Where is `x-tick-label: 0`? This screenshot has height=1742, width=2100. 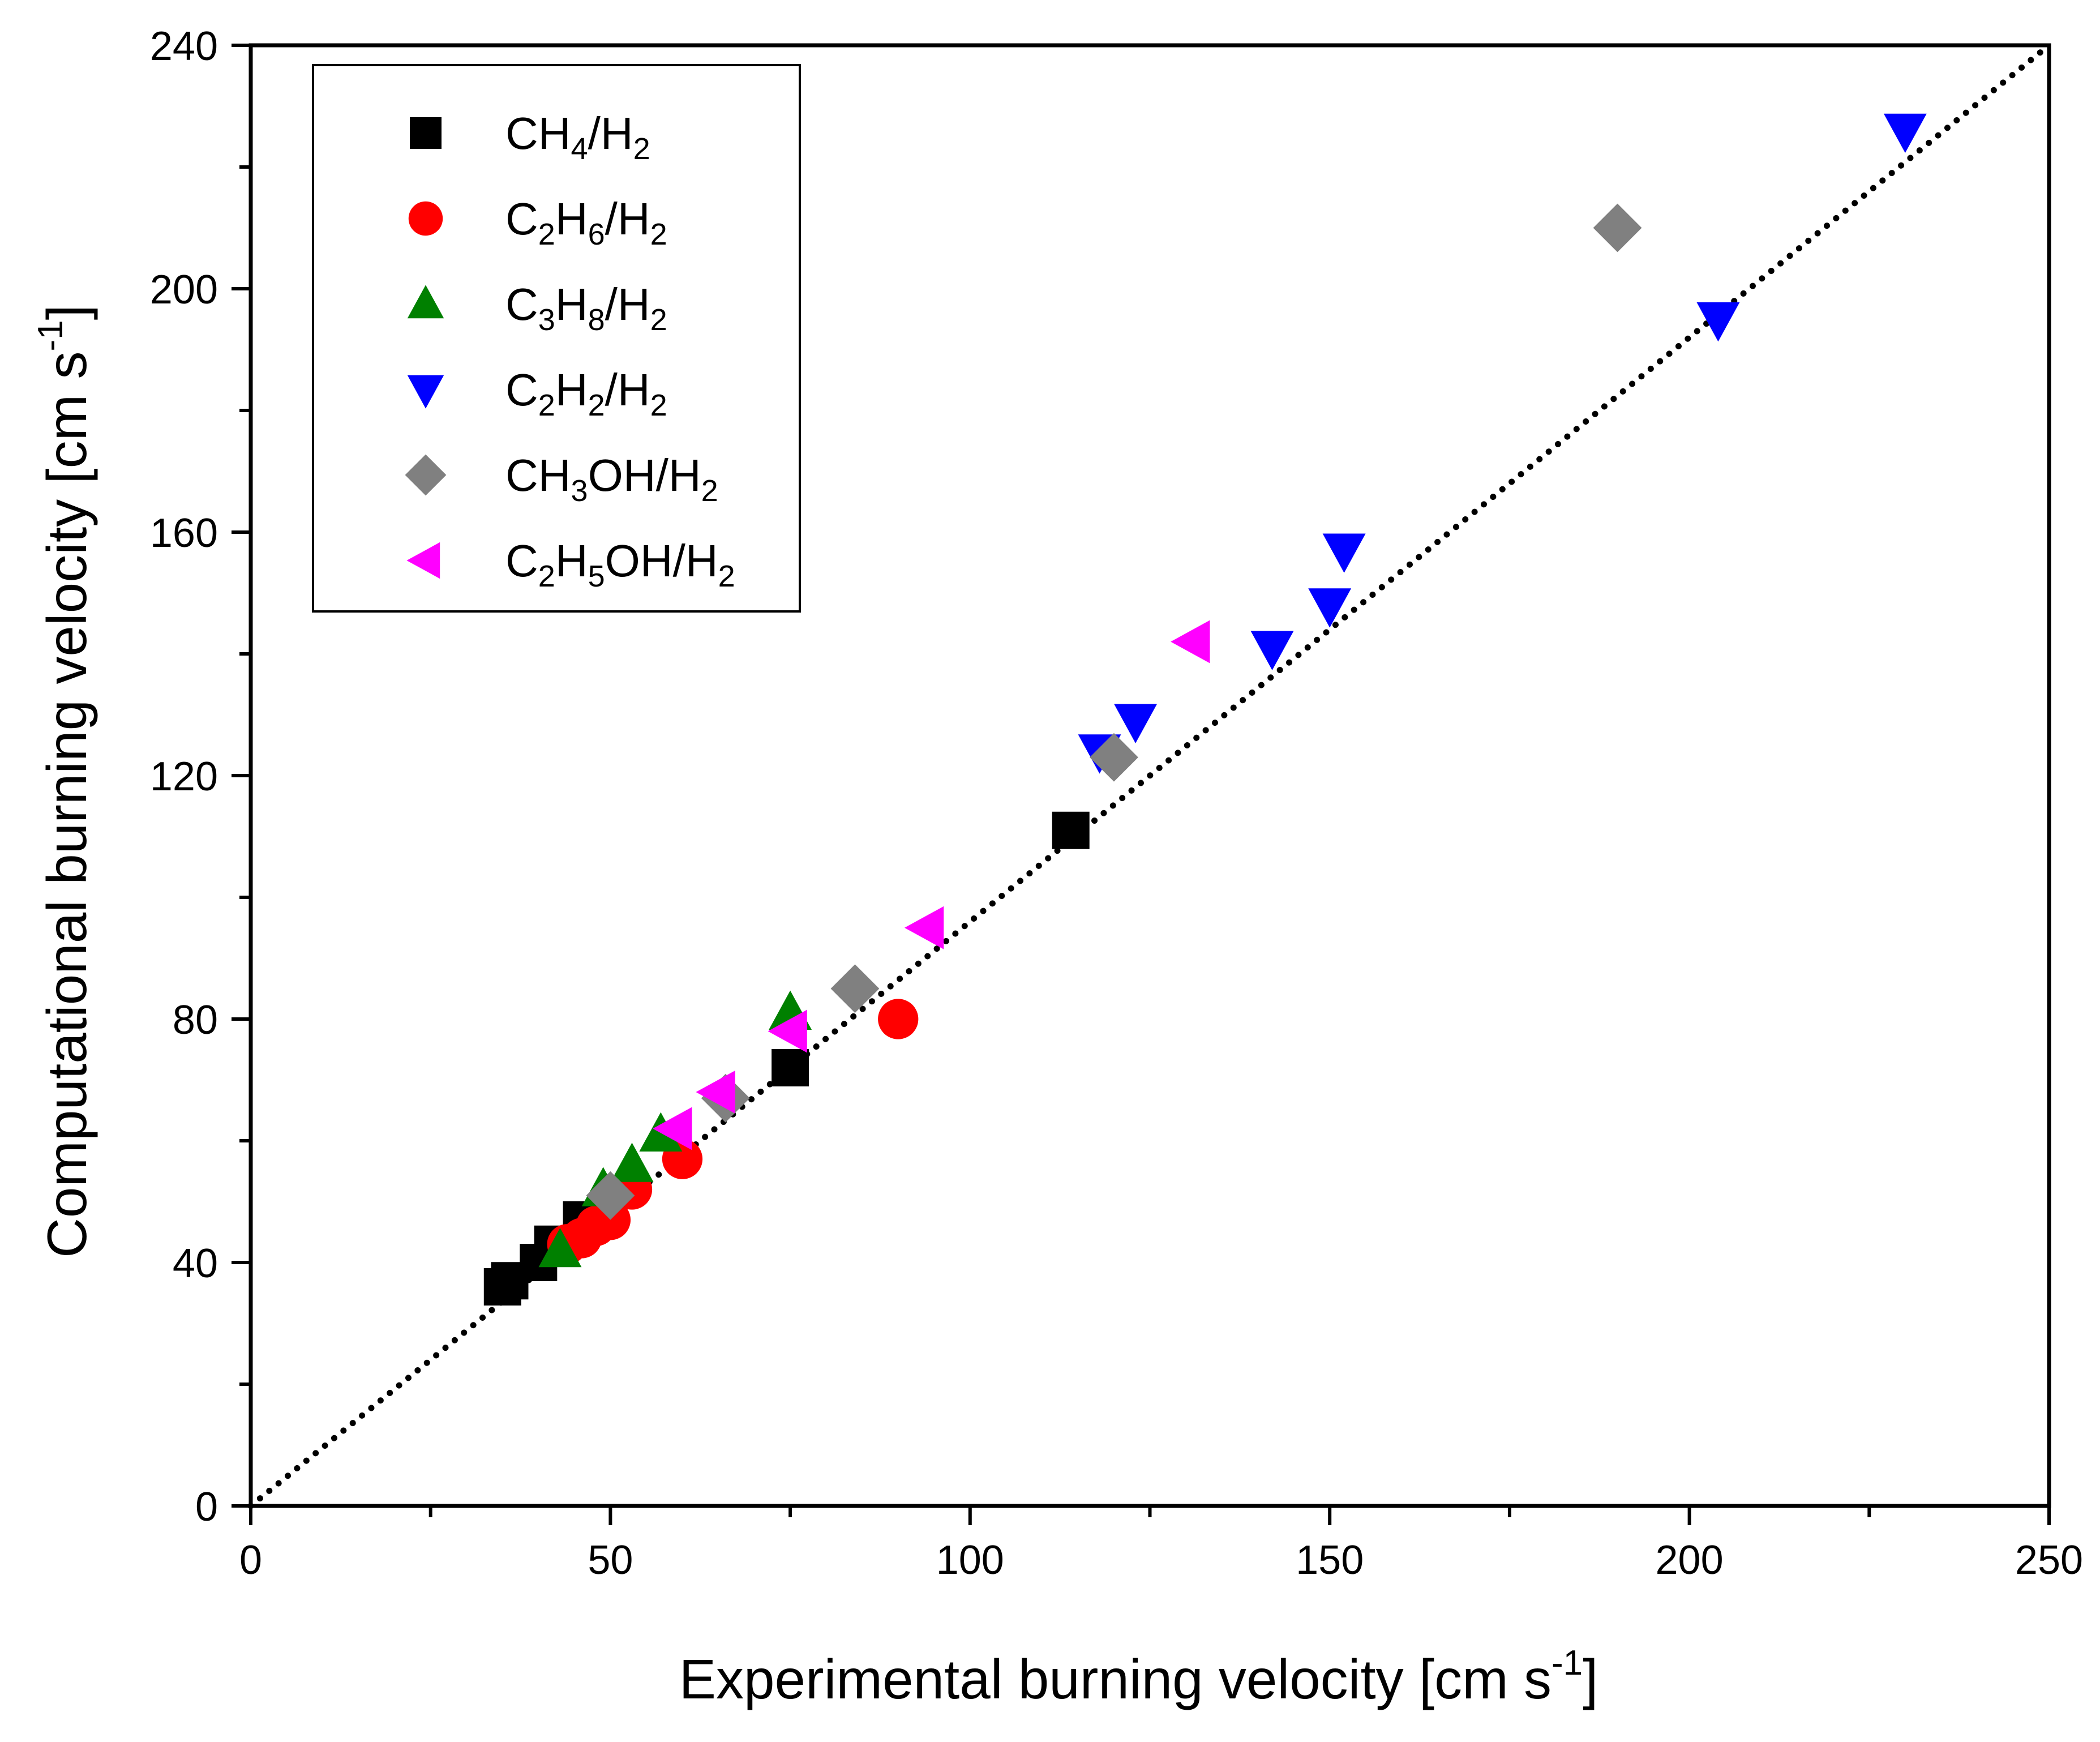
x-tick-label: 0 is located at coordinates (250, 1560).